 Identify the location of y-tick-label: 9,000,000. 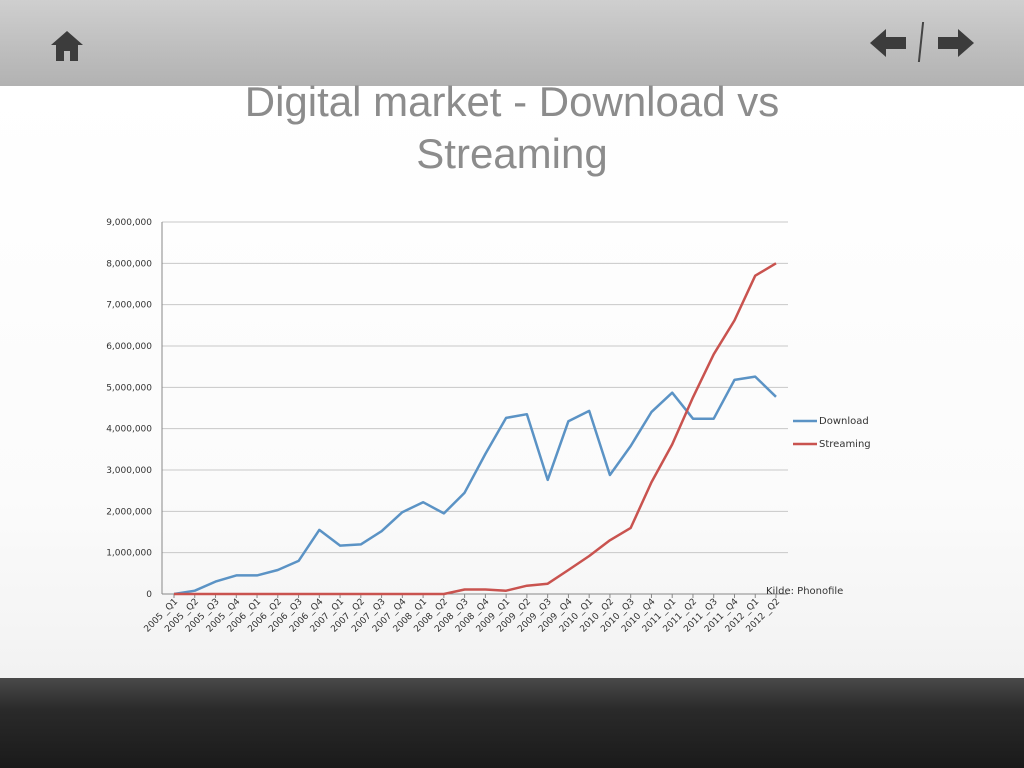
(129, 223).